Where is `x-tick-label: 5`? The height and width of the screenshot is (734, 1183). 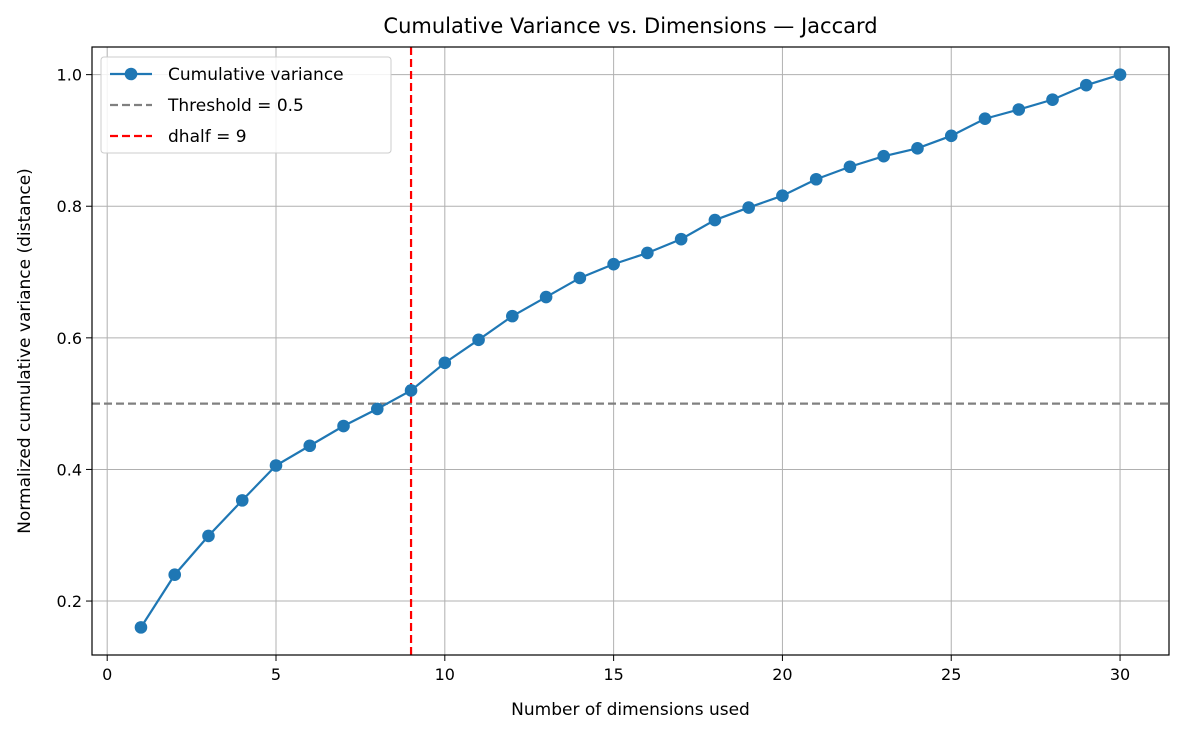 x-tick-label: 5 is located at coordinates (276, 674).